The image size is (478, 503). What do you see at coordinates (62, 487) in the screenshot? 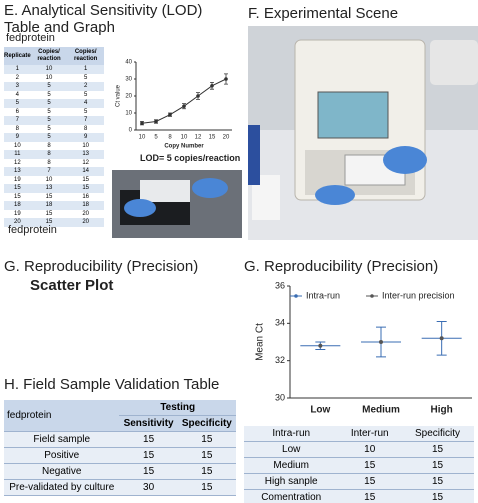
I see `cell: Pre-validated by culture` at bounding box center [62, 487].